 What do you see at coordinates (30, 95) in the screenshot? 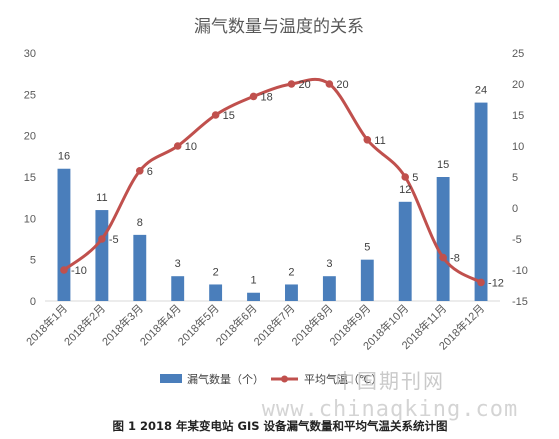
I see `y-left-tick-label: 25` at bounding box center [30, 95].